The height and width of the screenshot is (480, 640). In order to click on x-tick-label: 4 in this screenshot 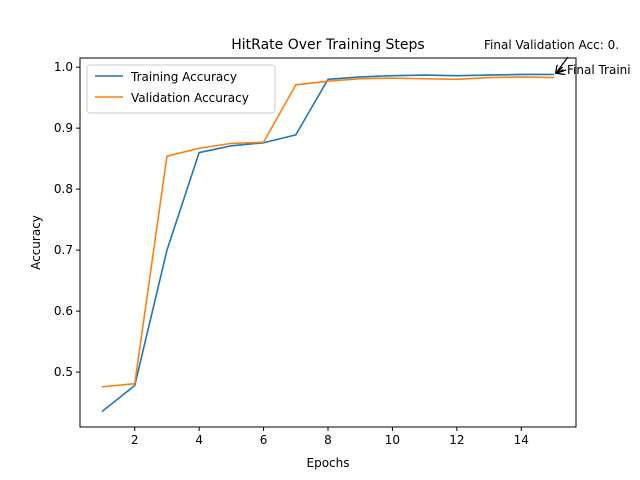, I will do `click(199, 440)`.